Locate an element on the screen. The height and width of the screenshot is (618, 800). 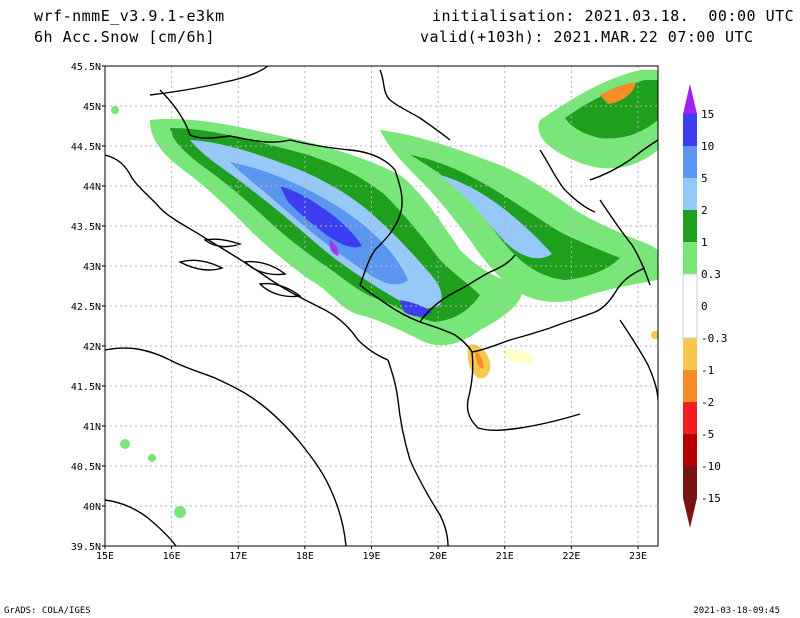
longitude-tick-label: 16E is located at coordinates (172, 556).